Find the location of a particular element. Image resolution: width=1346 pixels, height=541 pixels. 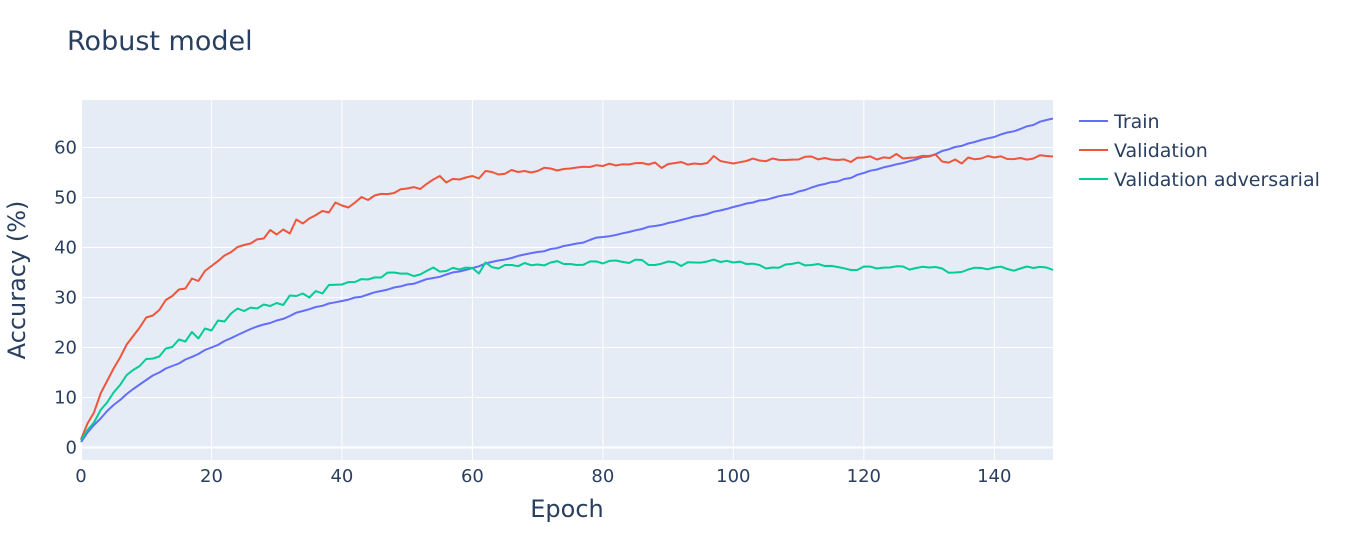

legend-label: Train is located at coordinates (1136, 122).